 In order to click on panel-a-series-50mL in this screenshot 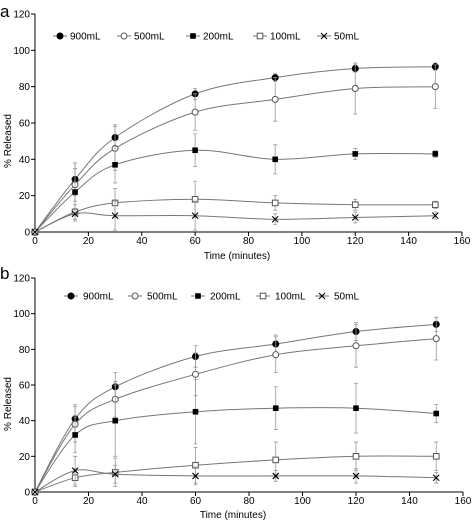, I will do `click(235, 218)`.